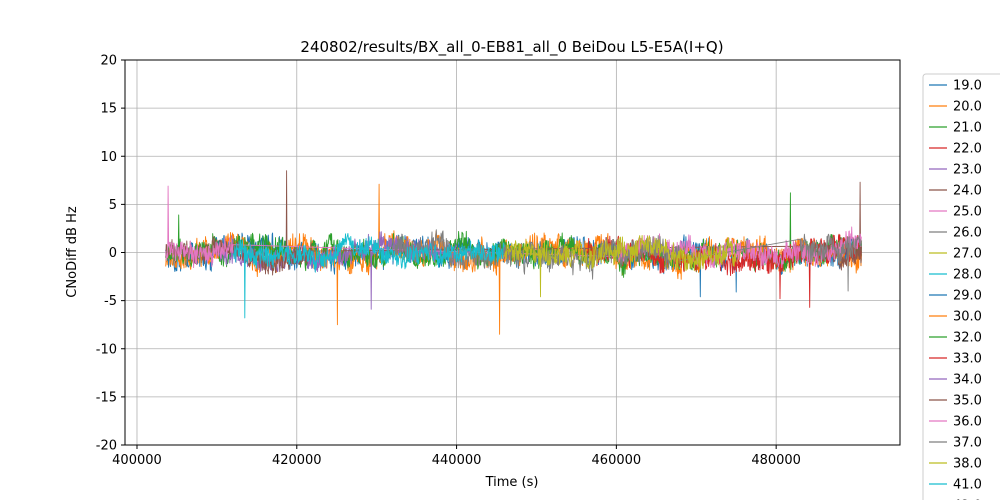 The width and height of the screenshot is (1000, 500). Describe the element at coordinates (967, 233) in the screenshot. I see `legend-label: 26.0` at that location.